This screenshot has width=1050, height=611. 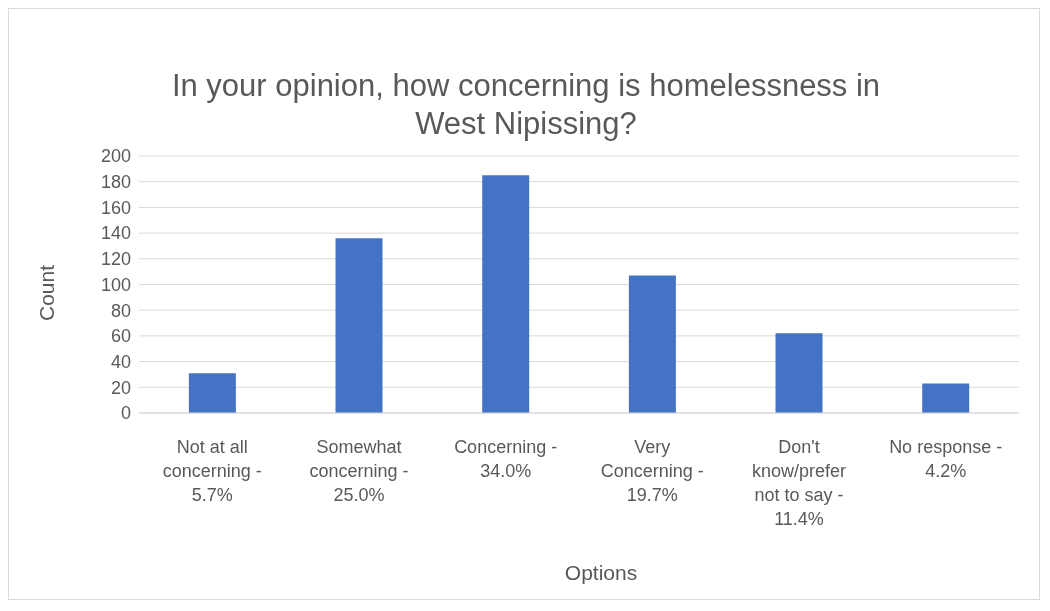 What do you see at coordinates (652, 471) in the screenshot?
I see `x-tick-label: Very Concerning - 19.7%` at bounding box center [652, 471].